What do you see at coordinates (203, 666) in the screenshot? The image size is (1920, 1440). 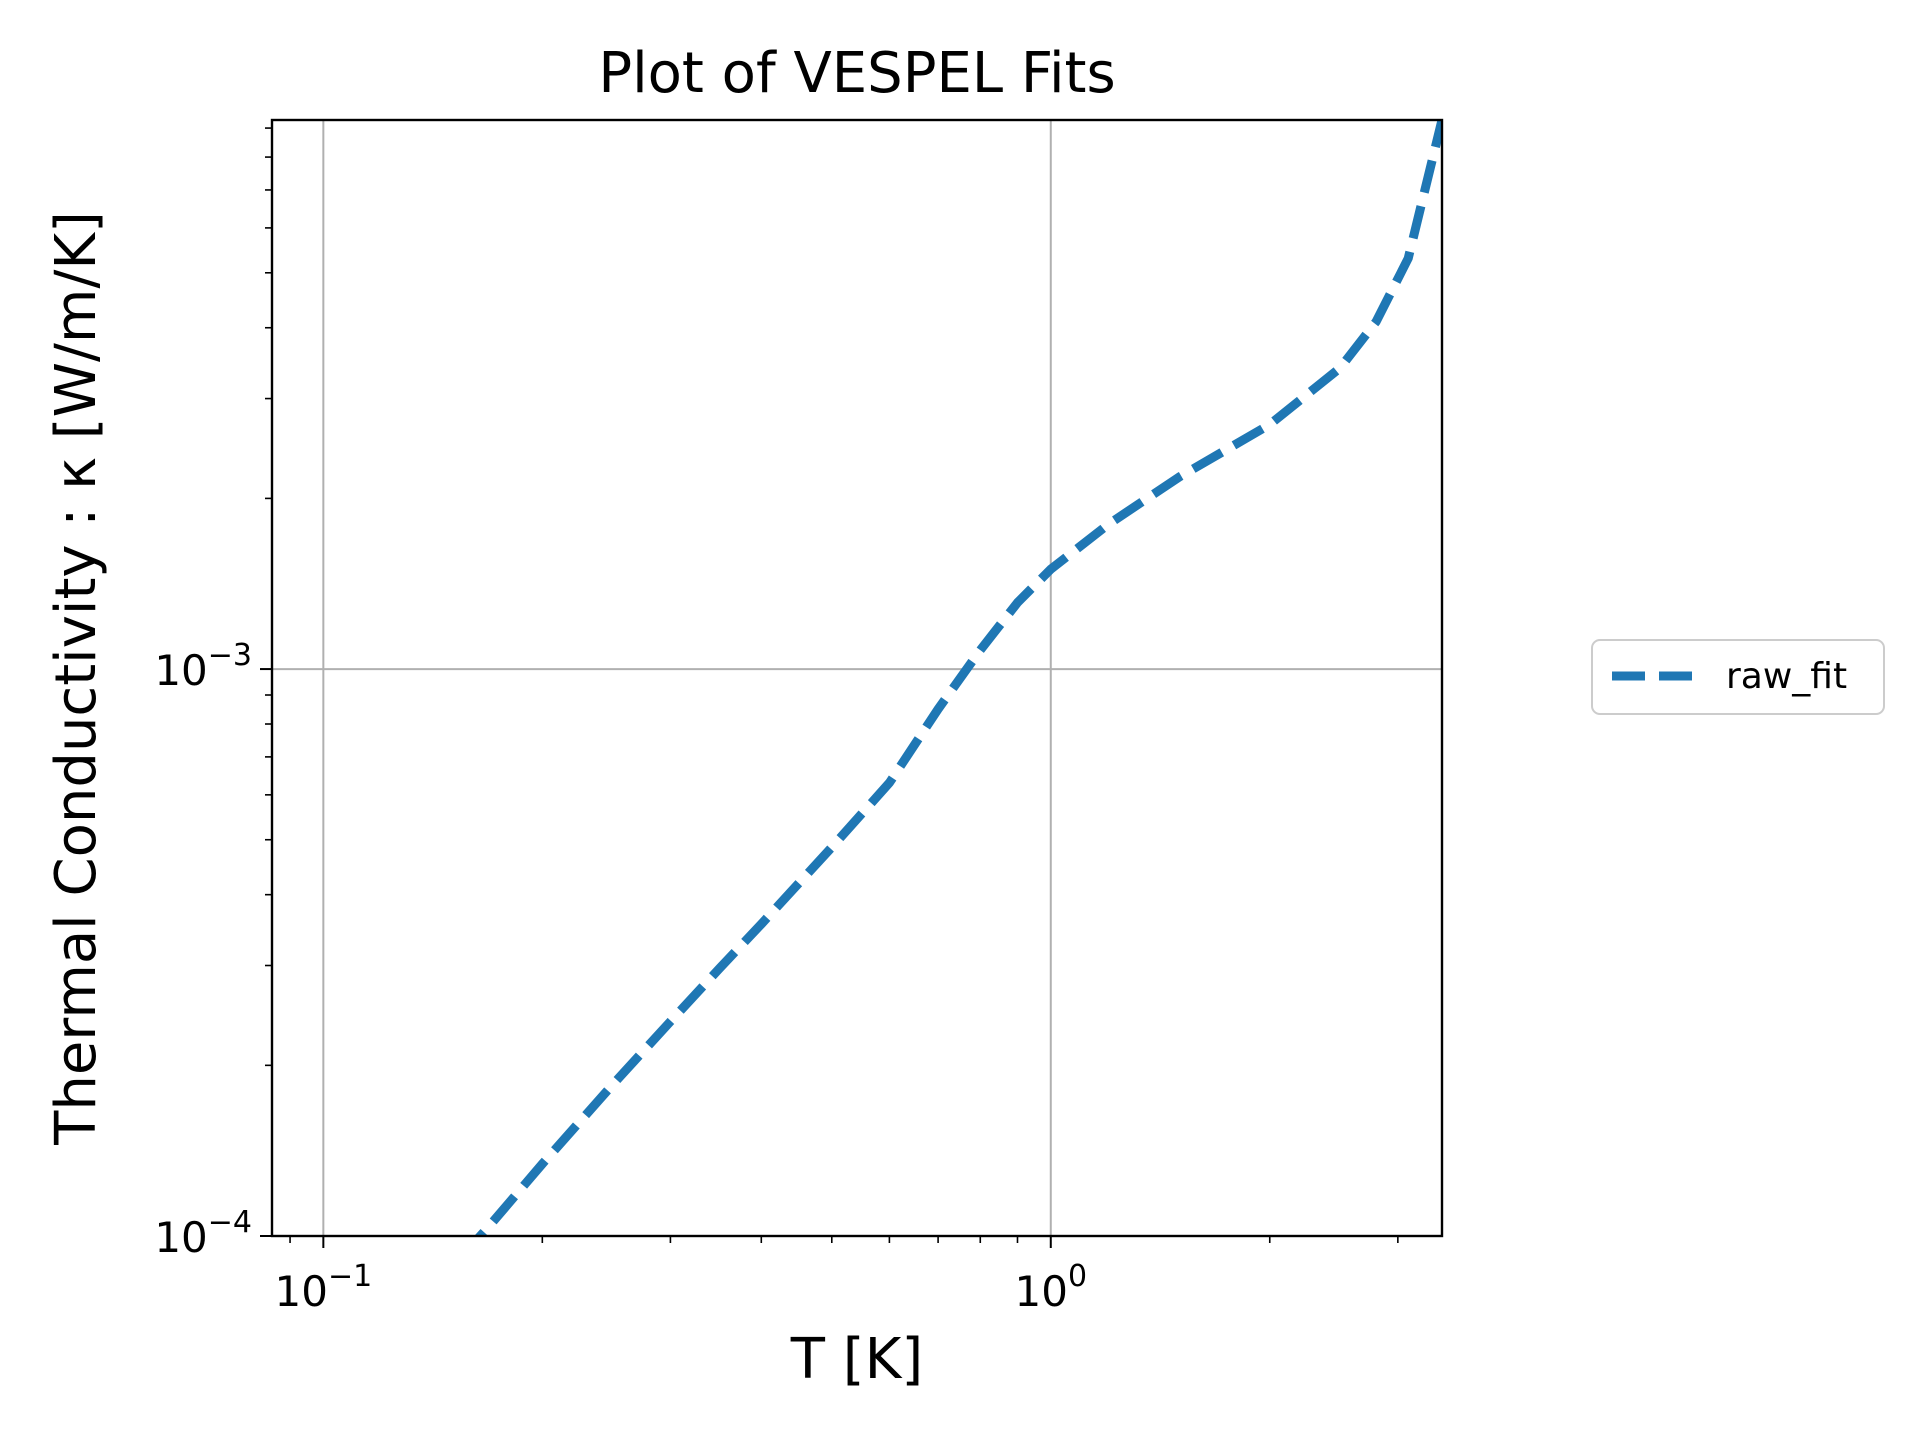 I see `y-tick-label: 10⁻³` at bounding box center [203, 666].